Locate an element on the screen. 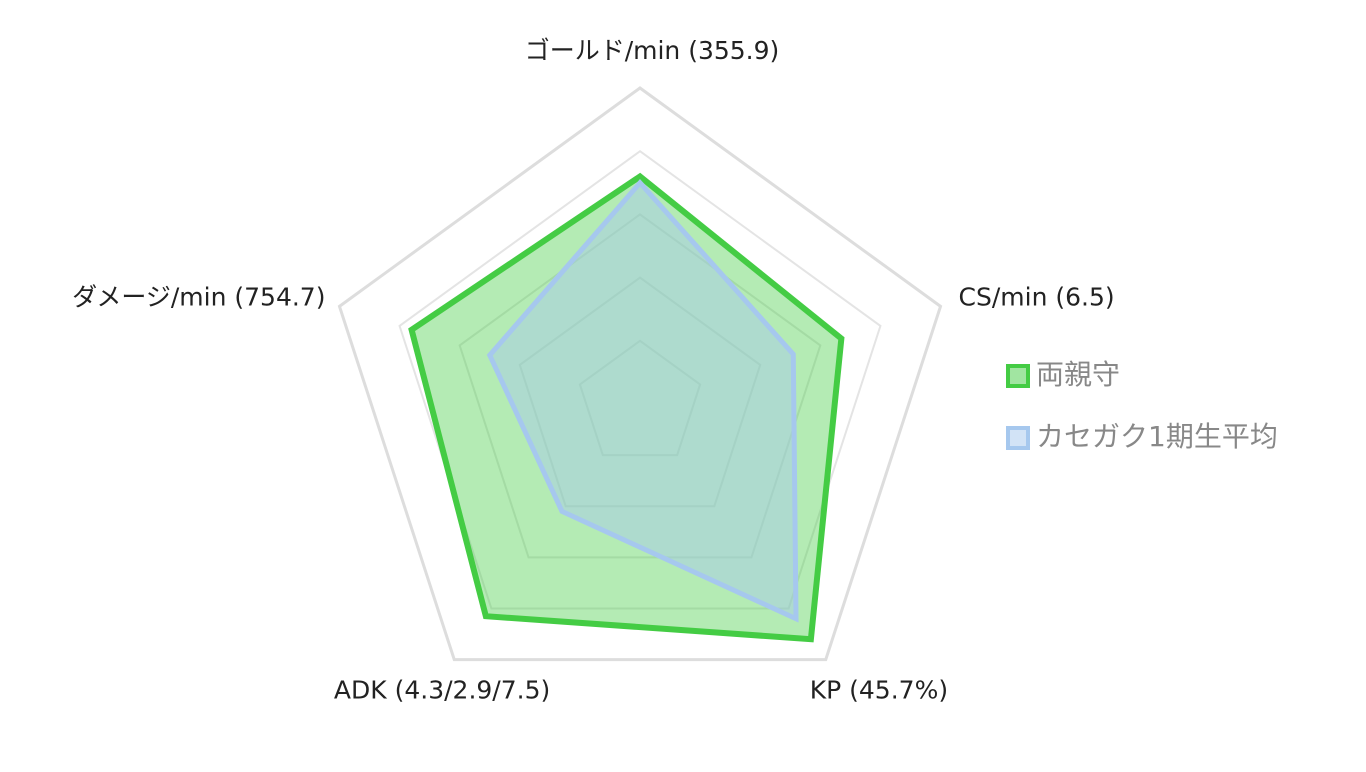 The image size is (1366, 772). axis-label: ゴールド/min (355.9) is located at coordinates (652, 50).